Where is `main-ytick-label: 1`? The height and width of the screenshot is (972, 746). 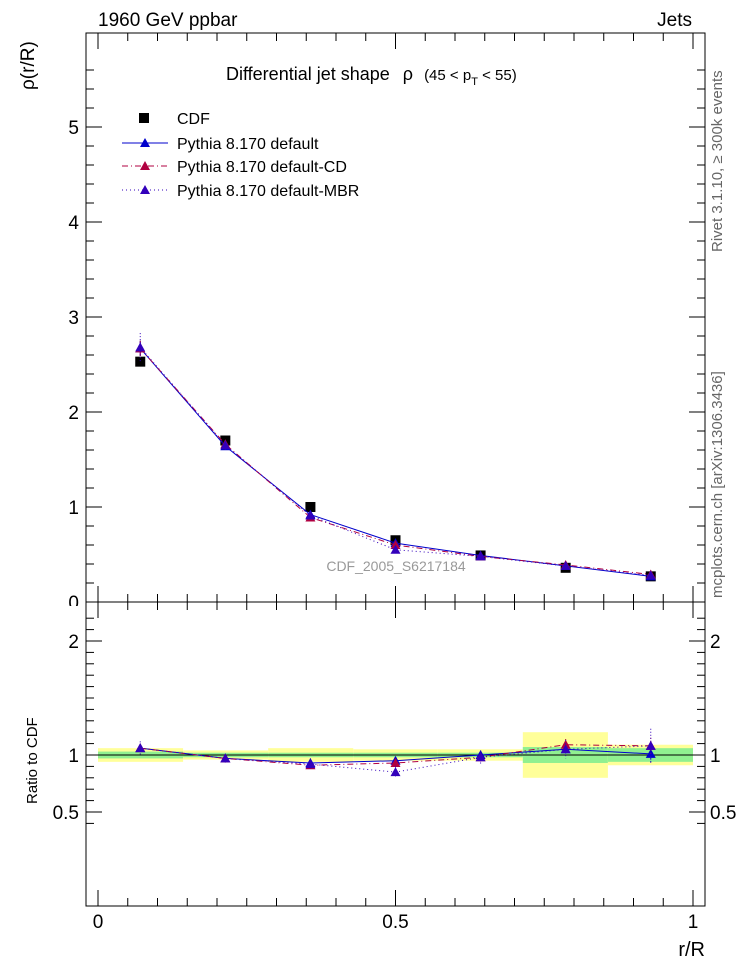
main-ytick-label: 1 is located at coordinates (73, 508).